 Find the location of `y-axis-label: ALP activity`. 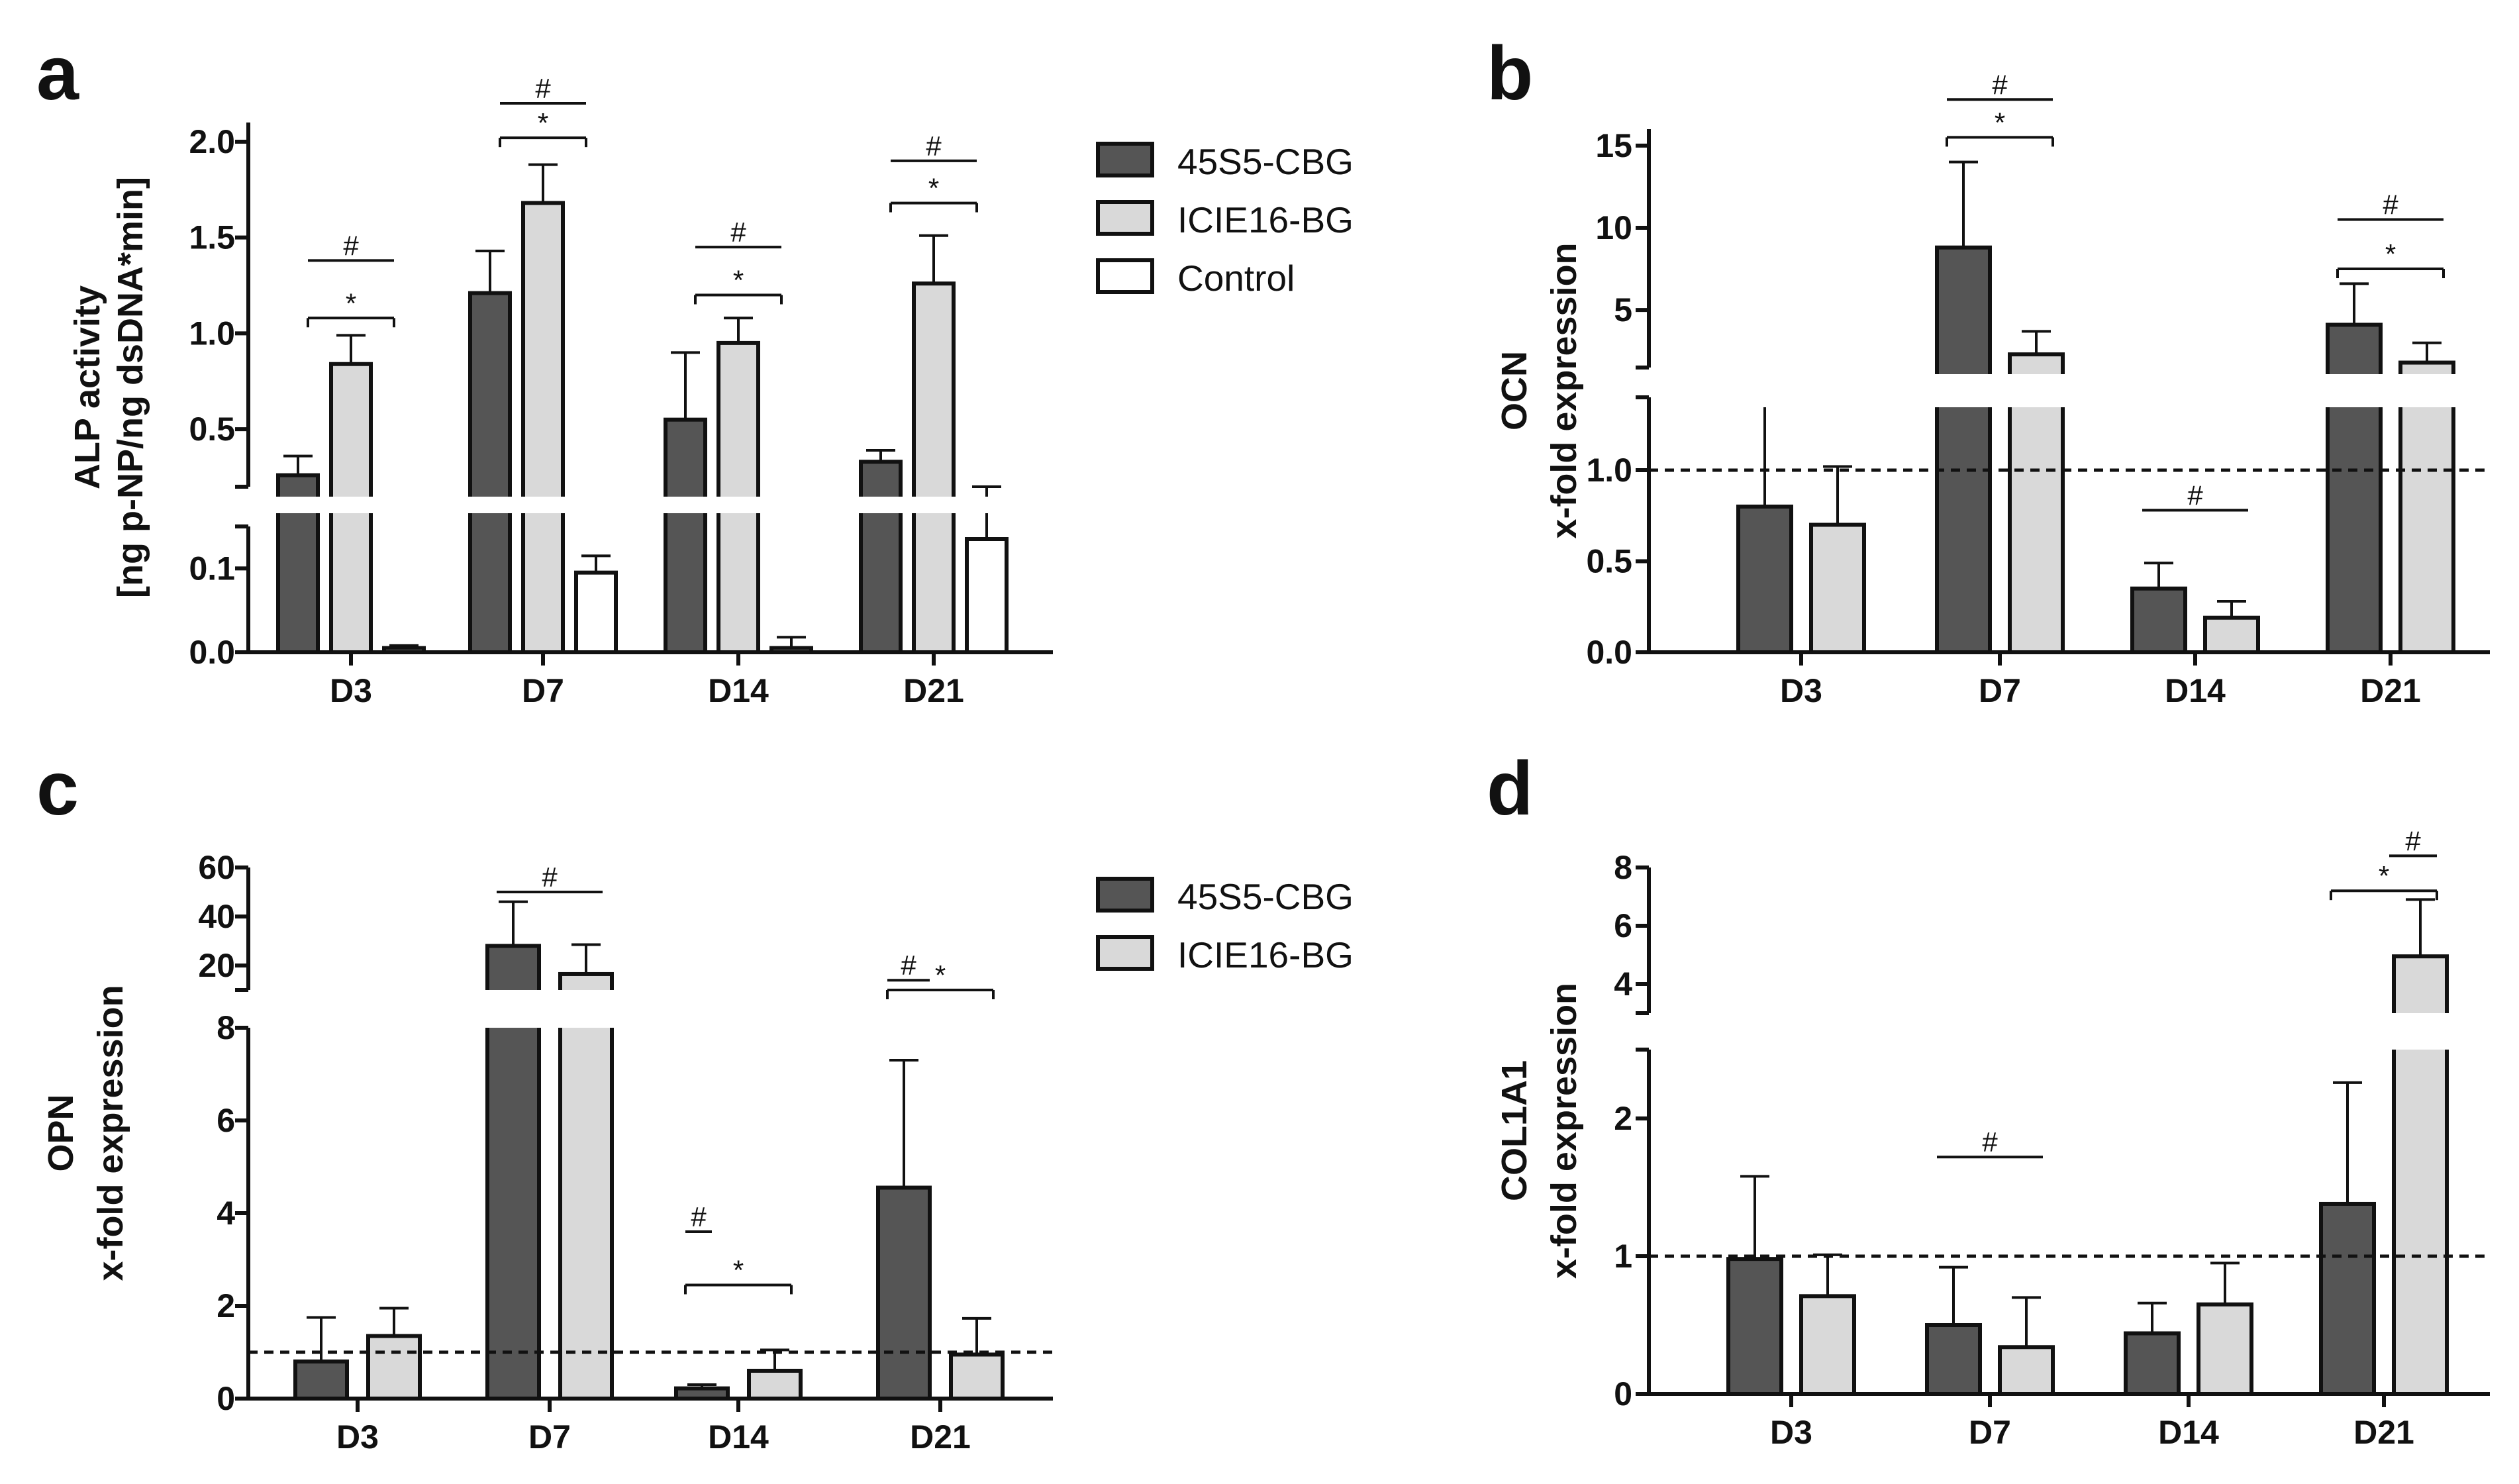

y-axis-label: ALP activity is located at coordinates (87, 387).